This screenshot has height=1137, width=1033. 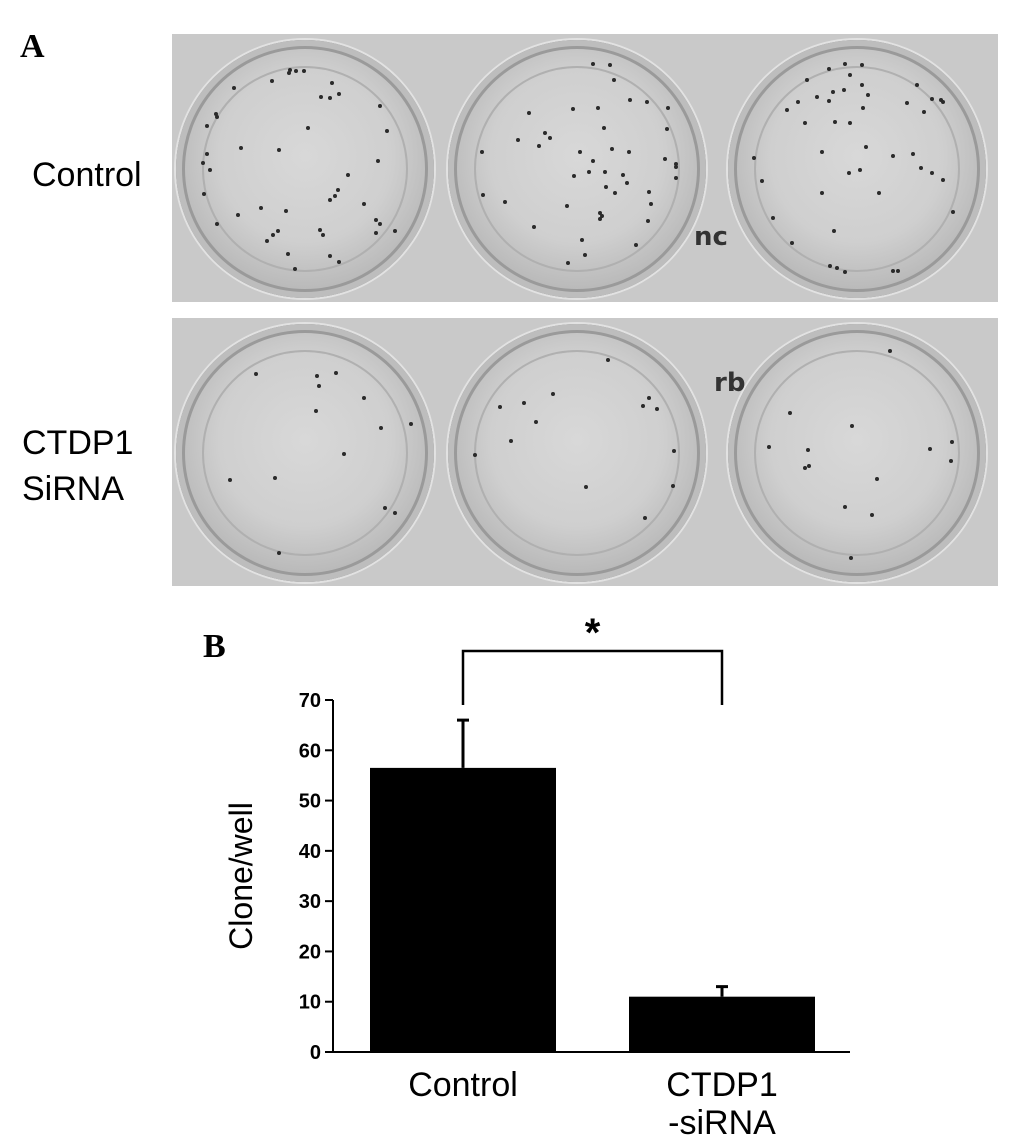 I want to click on significance-bracket, so click(x=592, y=677).